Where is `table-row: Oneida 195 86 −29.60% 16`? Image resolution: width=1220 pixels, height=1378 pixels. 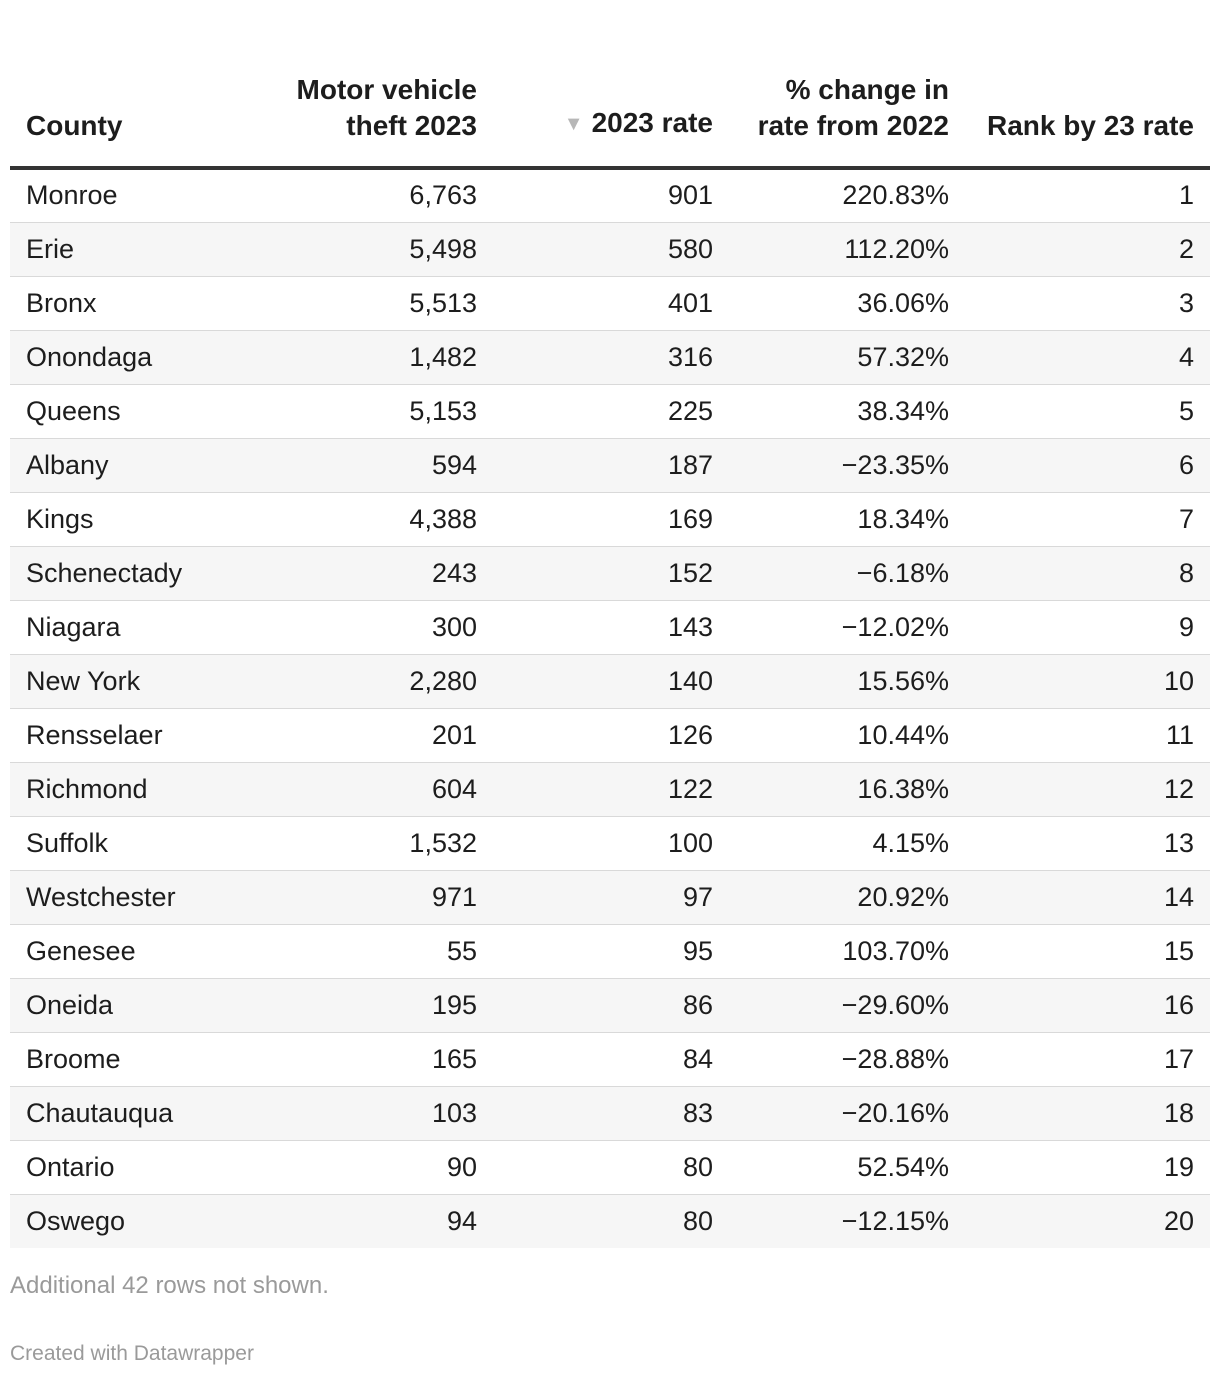 table-row: Oneida 195 86 −29.60% 16 is located at coordinates (610, 1005).